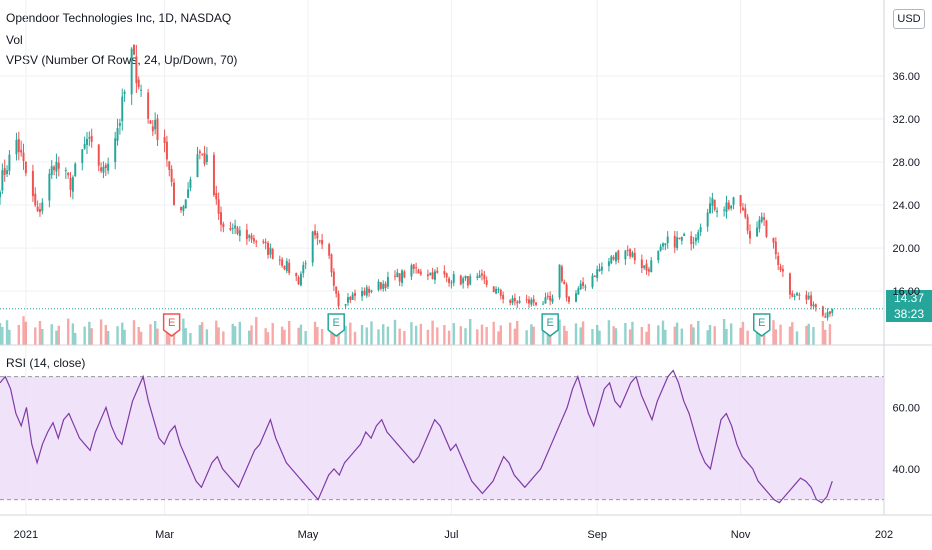 The height and width of the screenshot is (550, 932). What do you see at coordinates (906, 206) in the screenshot?
I see `price-tick-label: 24.00` at bounding box center [906, 206].